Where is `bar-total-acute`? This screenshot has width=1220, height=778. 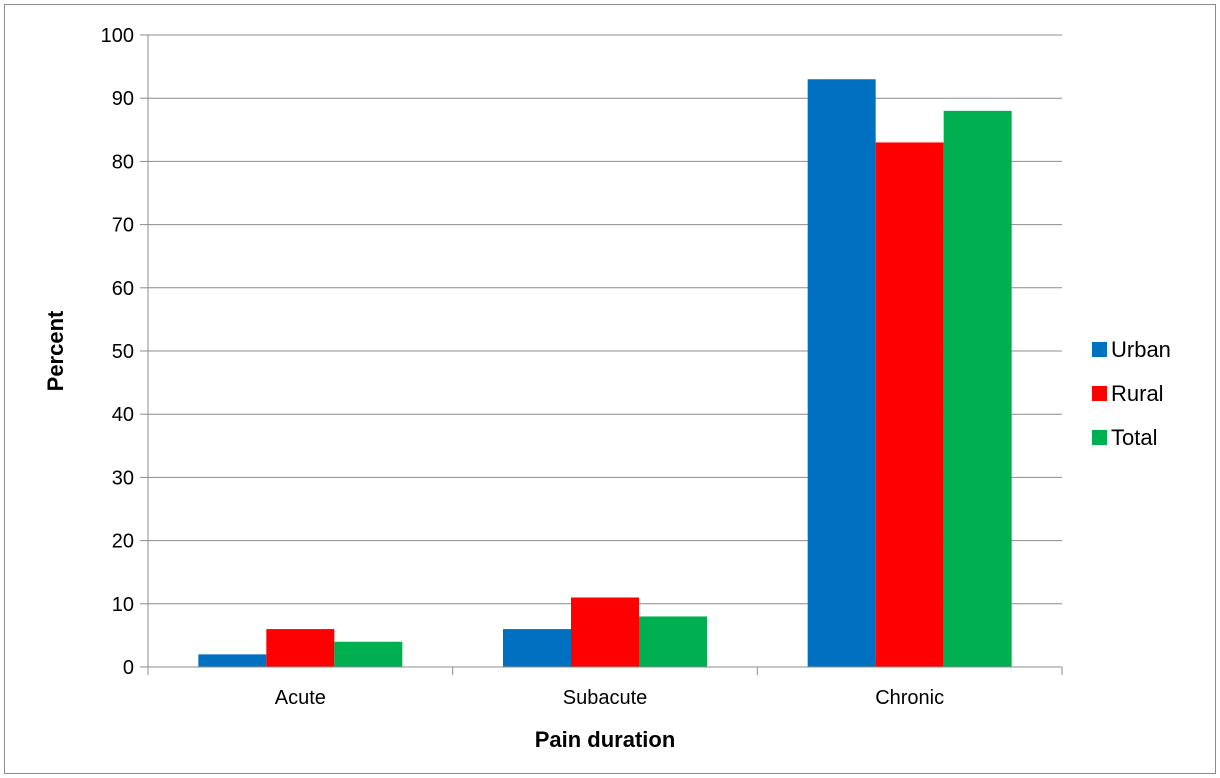 bar-total-acute is located at coordinates (368, 654).